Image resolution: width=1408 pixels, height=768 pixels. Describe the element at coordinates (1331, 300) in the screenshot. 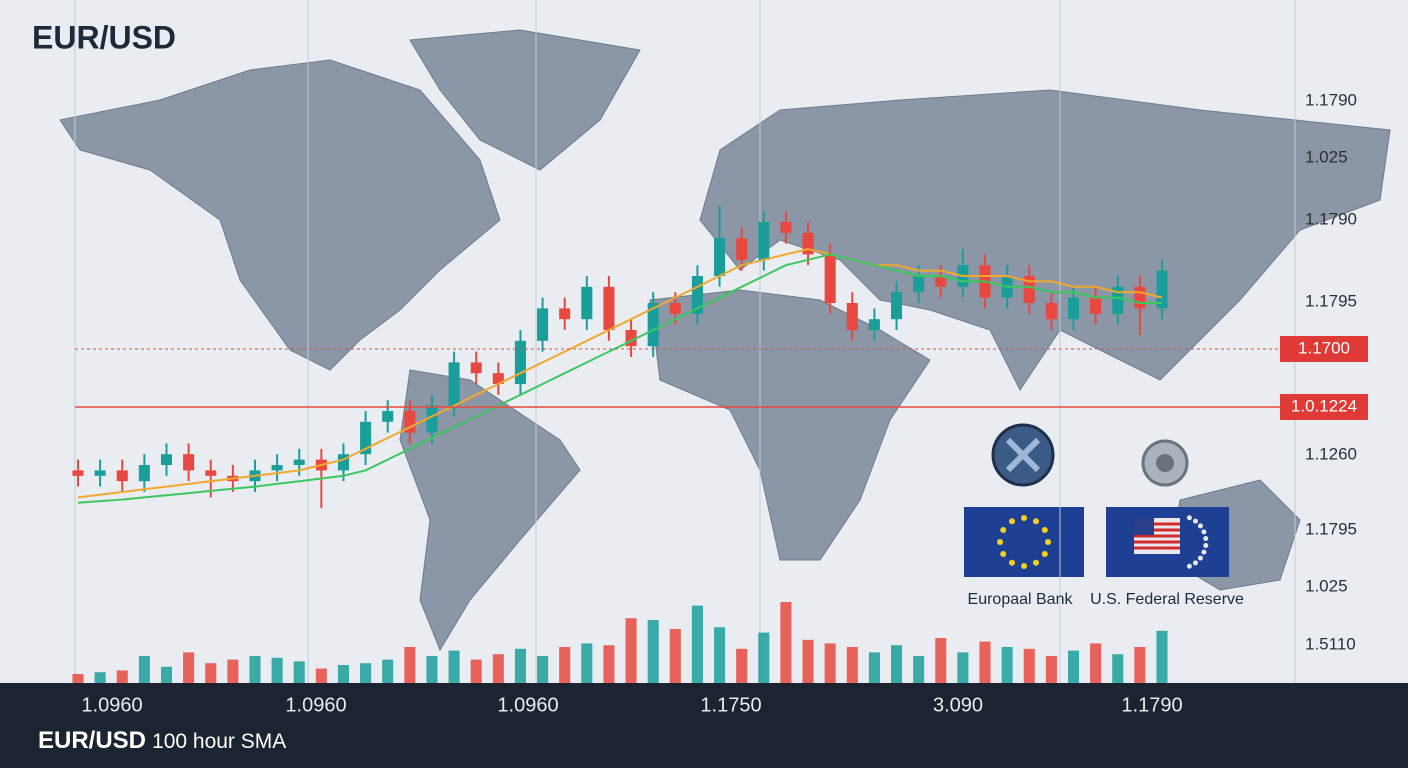

I see `y-axis-label: 1.1795` at that location.